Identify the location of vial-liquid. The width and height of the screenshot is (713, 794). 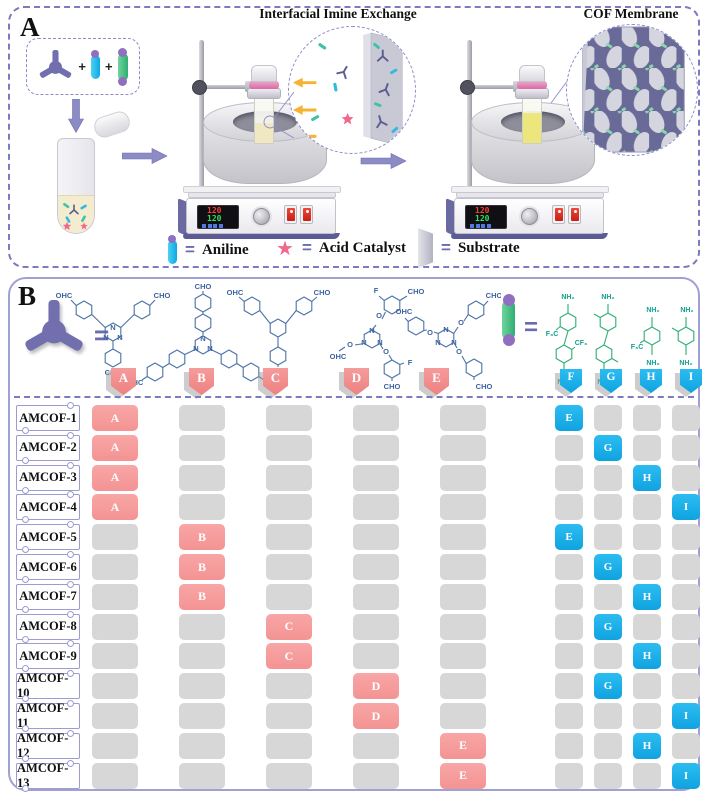
(76, 214).